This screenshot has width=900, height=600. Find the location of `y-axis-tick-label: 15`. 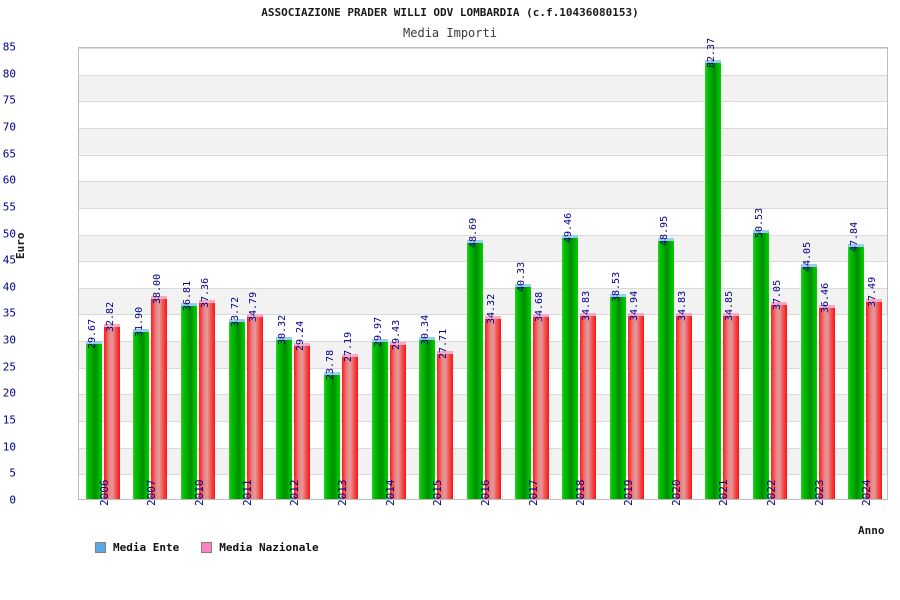

y-axis-tick-label: 15 is located at coordinates (9, 420).